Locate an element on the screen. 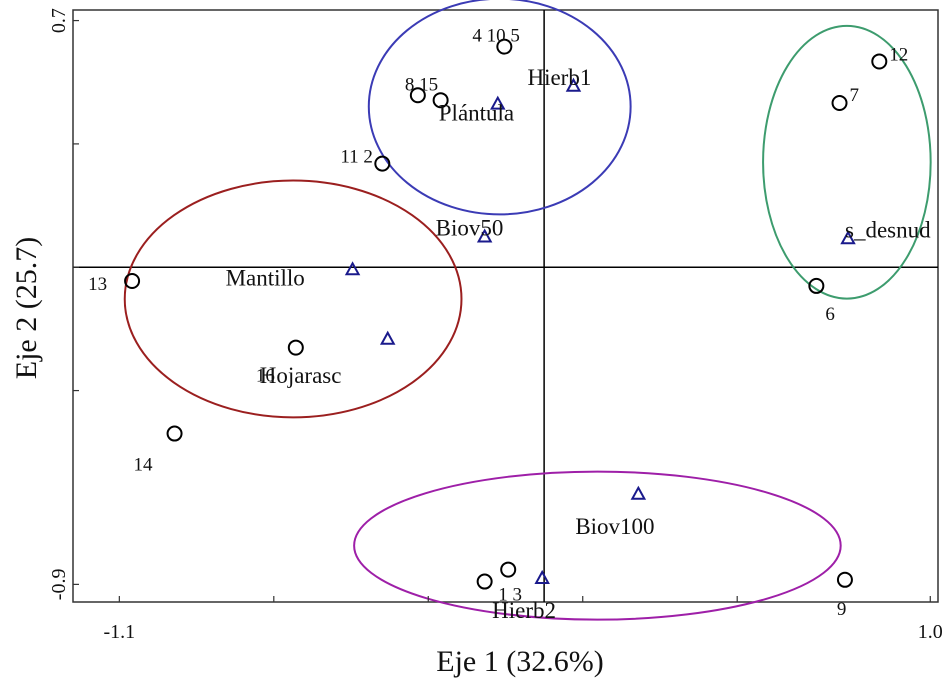 This screenshot has width=946, height=679. y-tick-label: 0.7 is located at coordinates (59, 20).